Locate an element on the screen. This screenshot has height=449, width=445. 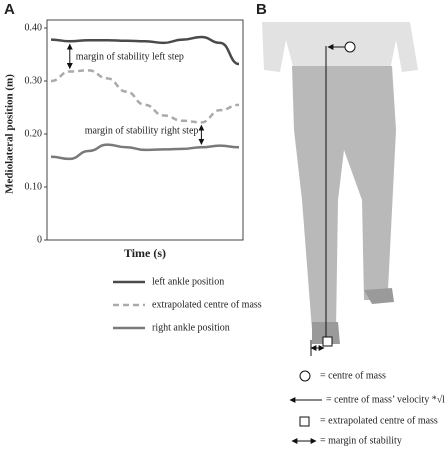
y-tick-label: 0.40 is located at coordinates (34, 27).